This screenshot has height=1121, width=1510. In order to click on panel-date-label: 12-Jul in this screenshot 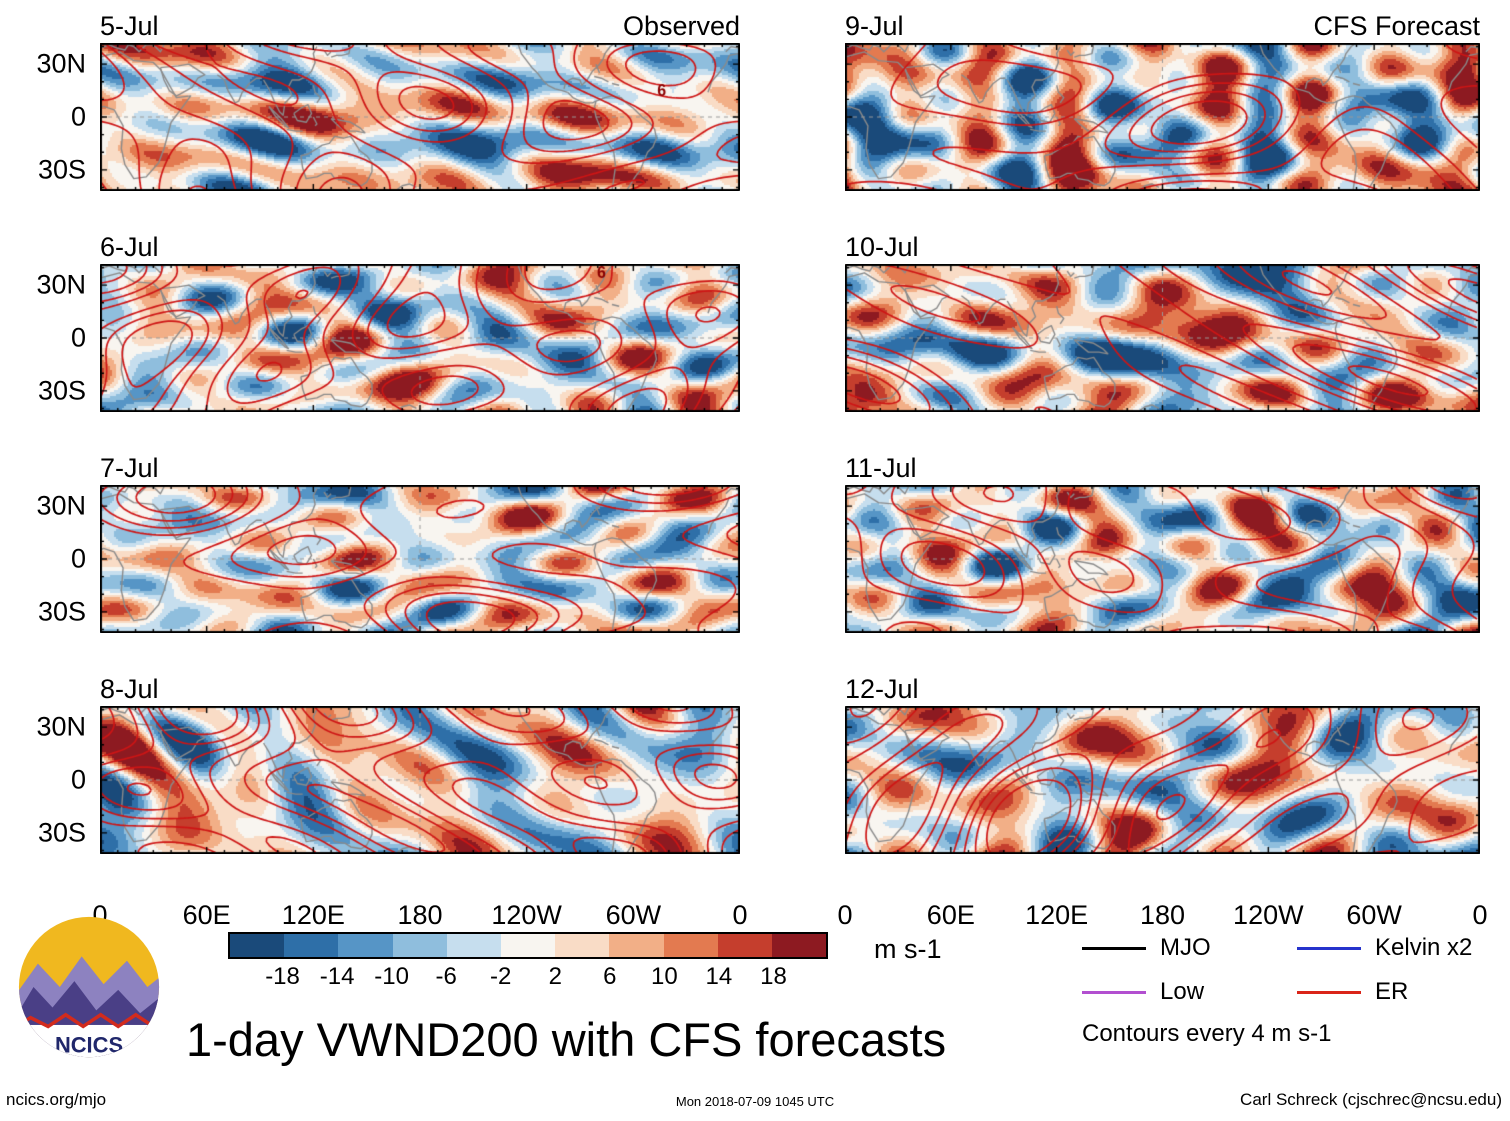, I will do `click(882, 689)`.